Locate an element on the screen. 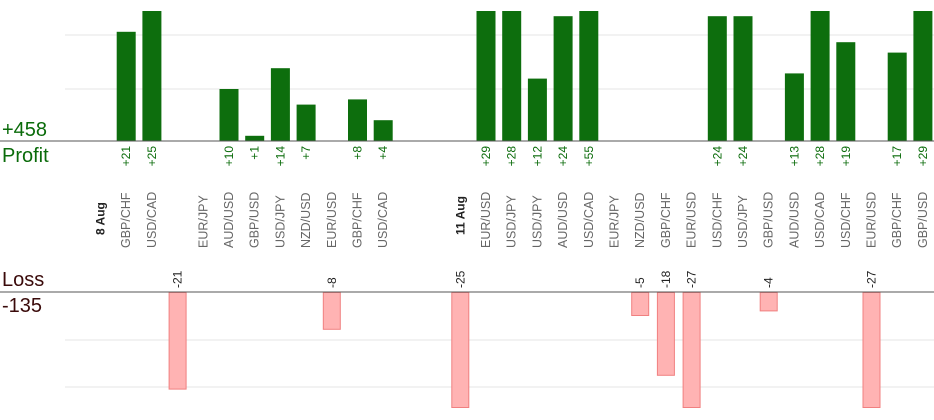  profit-value-label: +4 is located at coordinates (383, 153).